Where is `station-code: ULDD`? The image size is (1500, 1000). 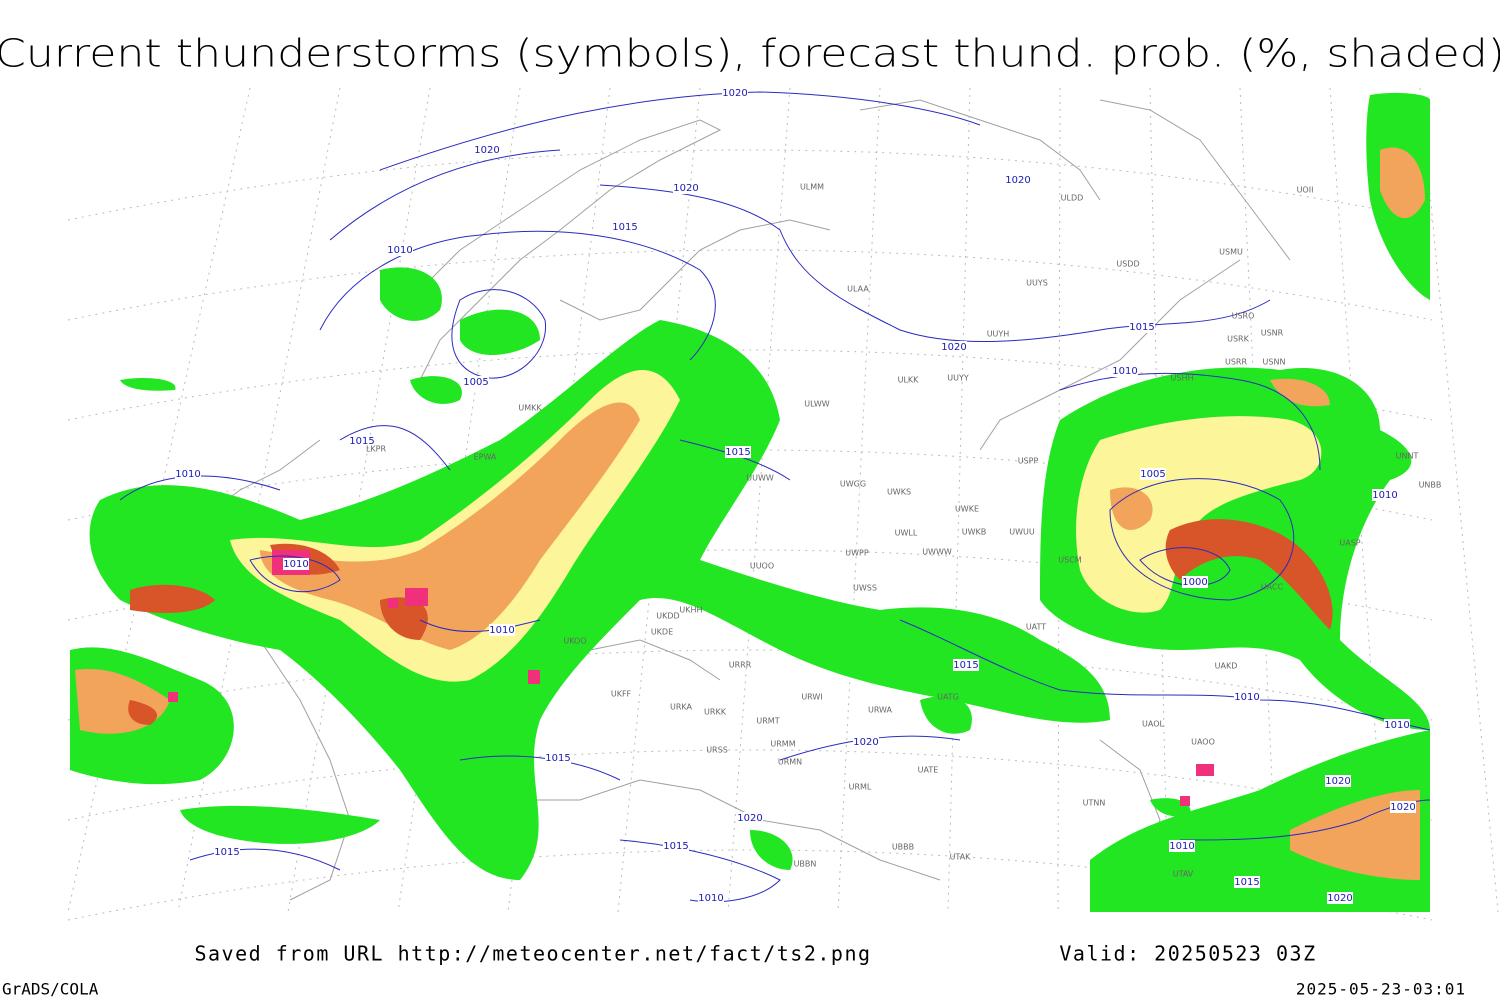
station-code: ULDD is located at coordinates (1072, 198).